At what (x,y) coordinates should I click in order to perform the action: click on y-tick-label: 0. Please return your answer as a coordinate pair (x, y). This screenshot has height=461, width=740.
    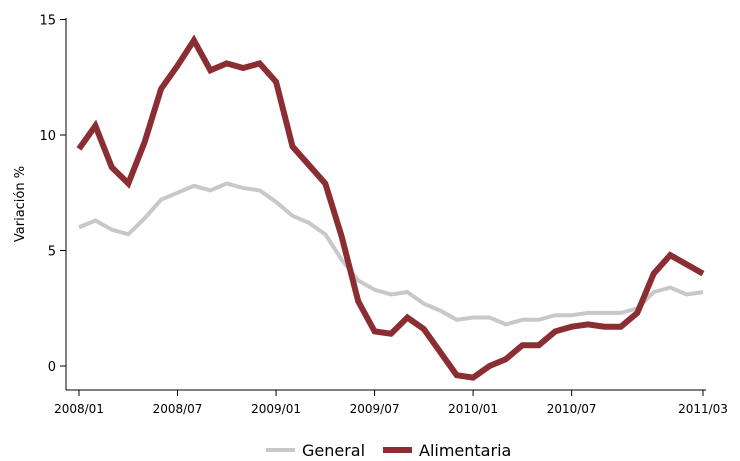
    Looking at the image, I should click on (52, 367).